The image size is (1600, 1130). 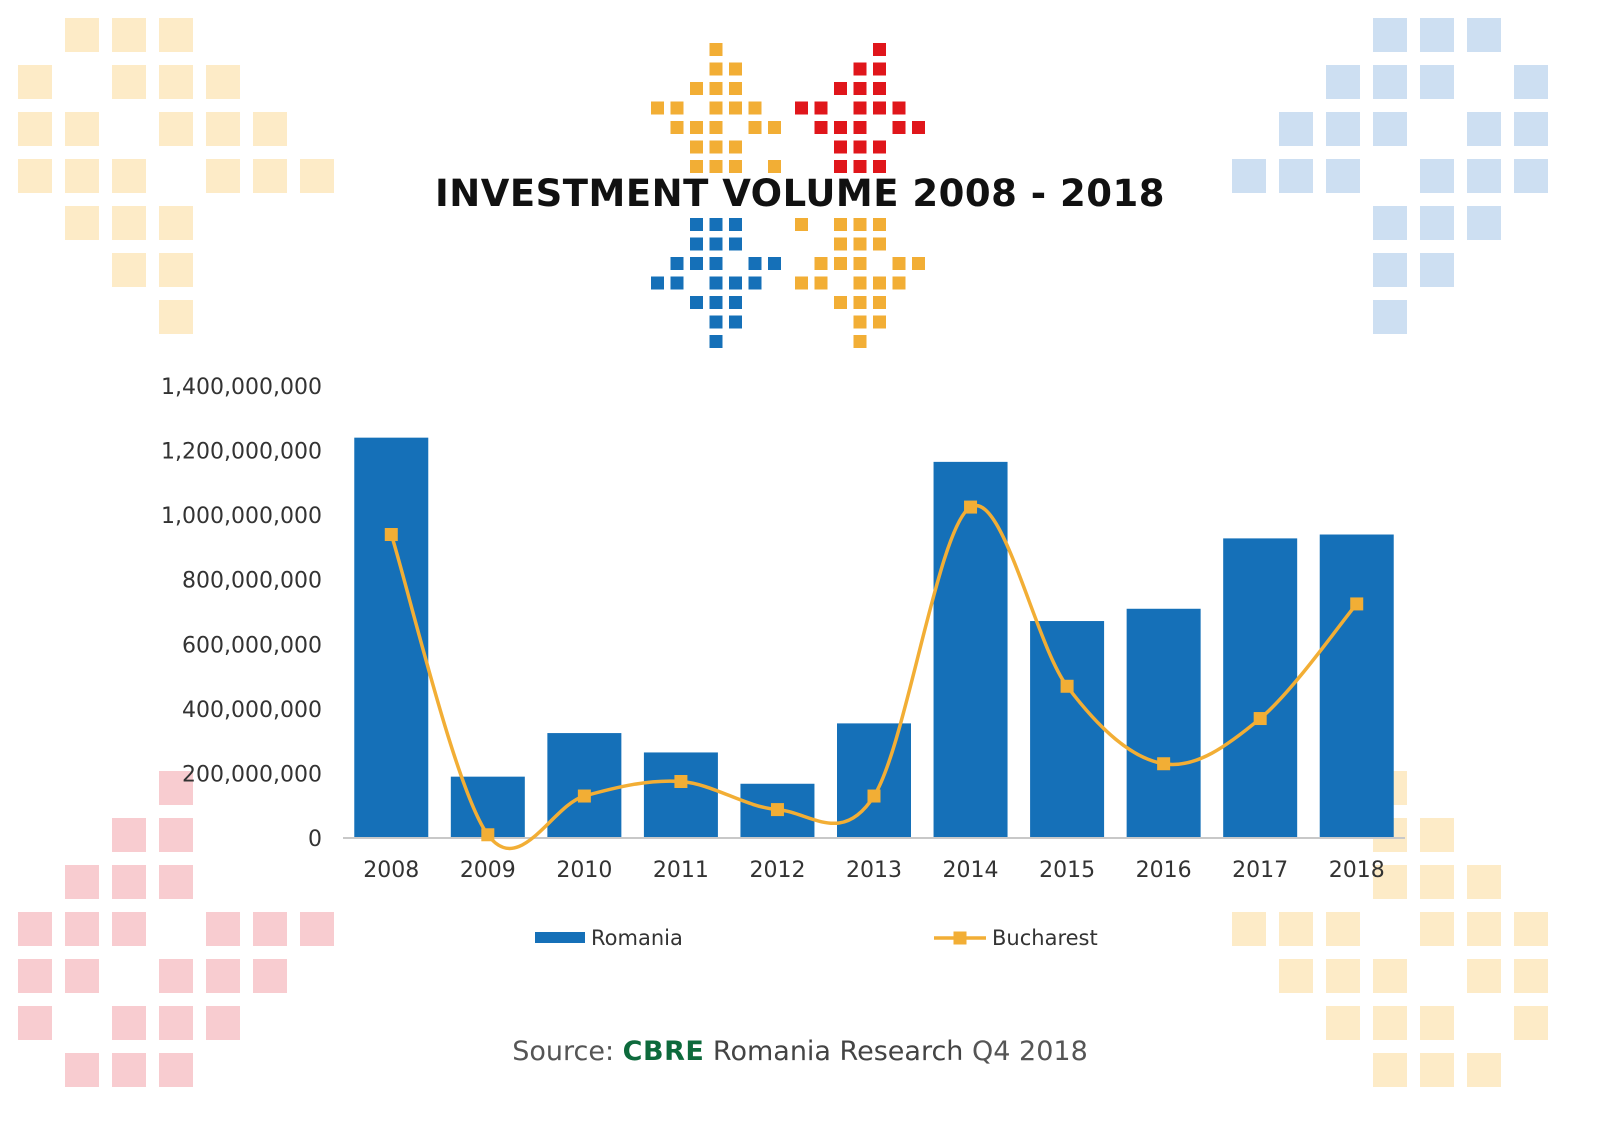 What do you see at coordinates (241, 387) in the screenshot?
I see `y-tick-label: 1,400,000,000` at bounding box center [241, 387].